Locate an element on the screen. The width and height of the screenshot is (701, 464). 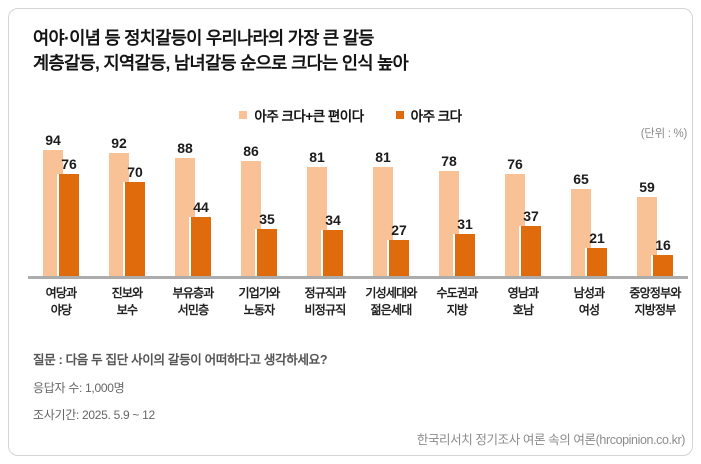
bar-group: 92 70 is located at coordinates (127, 205).